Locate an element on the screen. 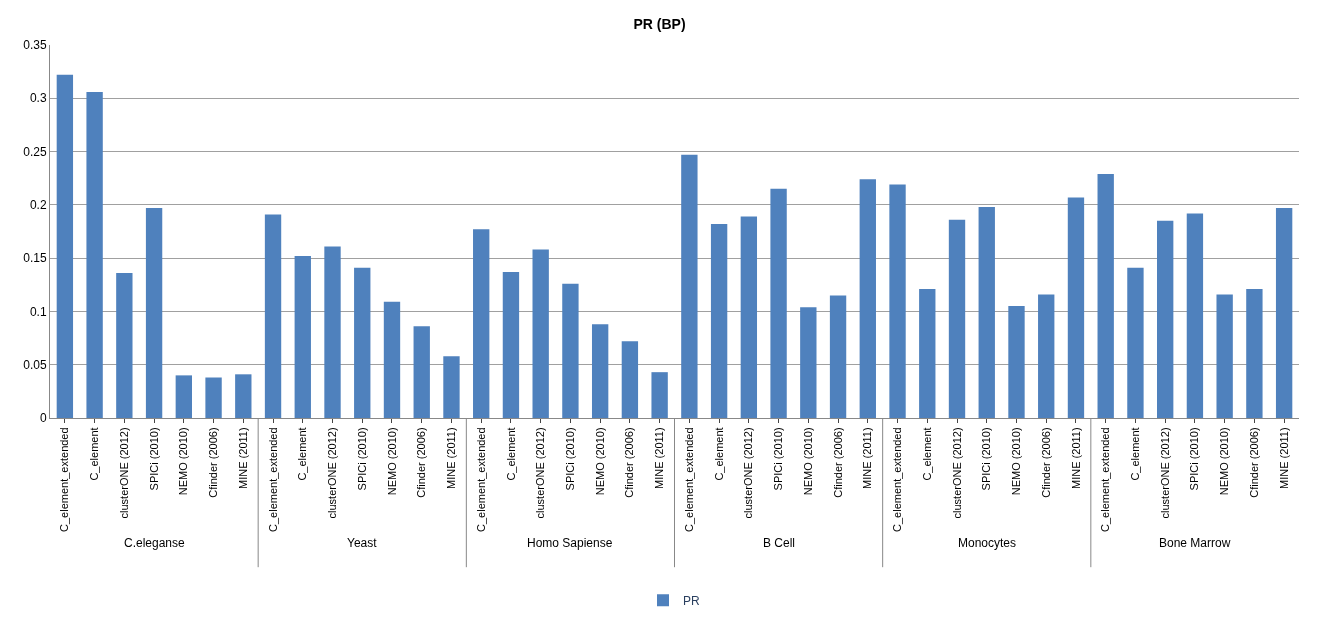 Image resolution: width=1319 pixels, height=627 pixels. y-tick-label: 0.1 is located at coordinates (38, 311).